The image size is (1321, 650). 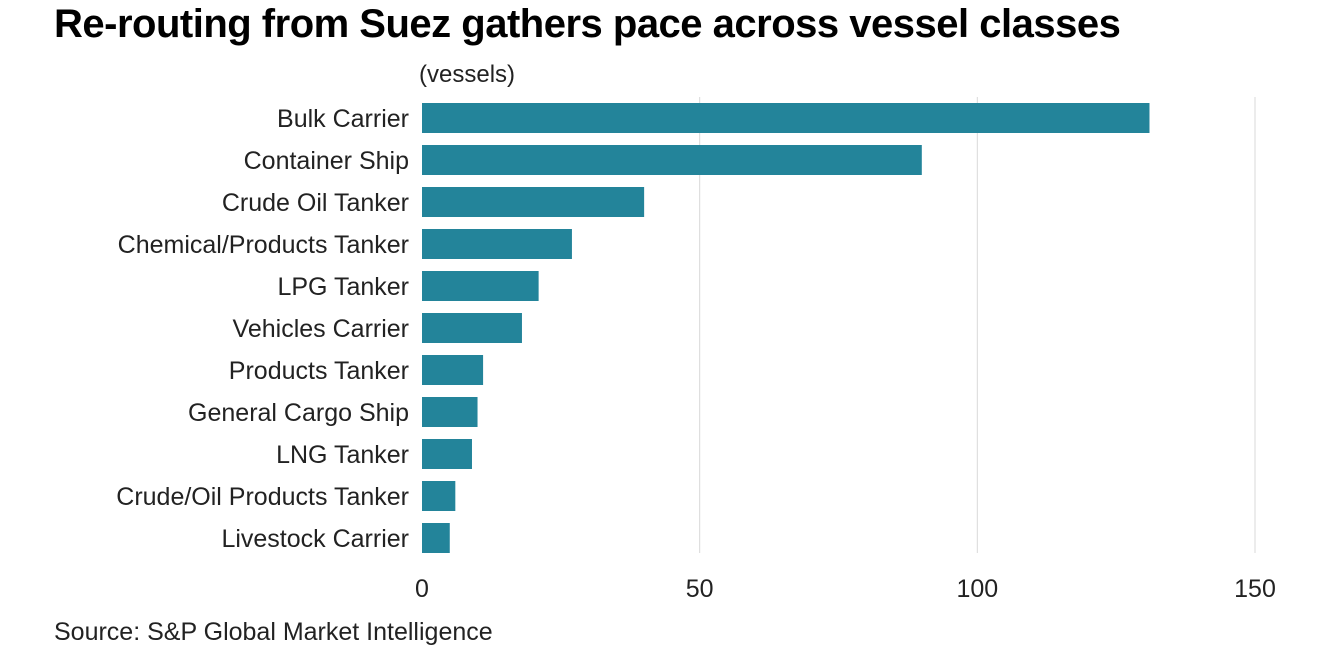 I want to click on unit-label: (vessels), so click(x=467, y=74).